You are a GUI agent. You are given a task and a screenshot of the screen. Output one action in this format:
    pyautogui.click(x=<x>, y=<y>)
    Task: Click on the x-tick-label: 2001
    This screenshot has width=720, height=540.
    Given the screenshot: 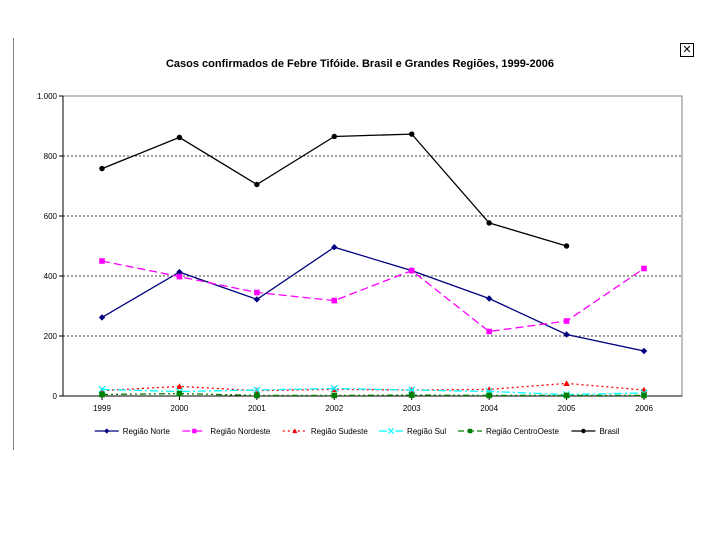 What is the action you would take?
    pyautogui.click(x=257, y=408)
    